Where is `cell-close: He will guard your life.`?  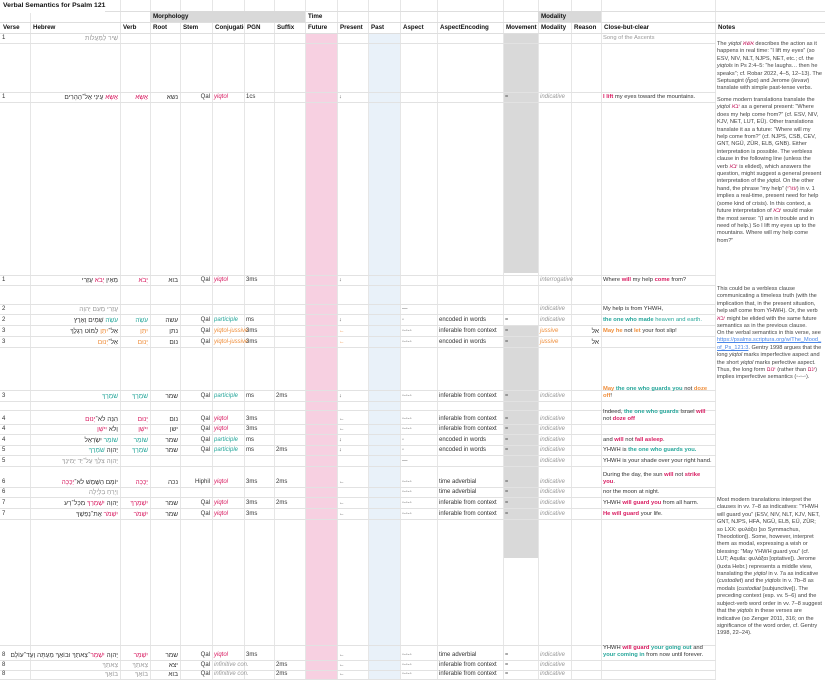
cell-close: He will guard your life. is located at coordinates (658, 514).